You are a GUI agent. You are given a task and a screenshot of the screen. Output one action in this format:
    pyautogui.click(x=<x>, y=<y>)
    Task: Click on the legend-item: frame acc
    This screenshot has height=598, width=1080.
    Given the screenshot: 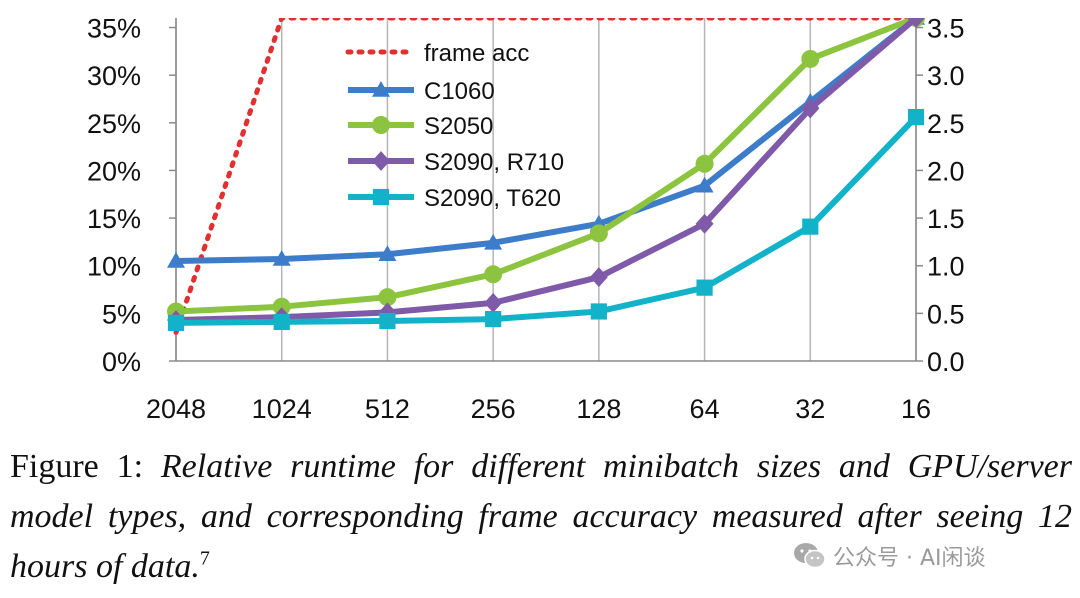 What is the action you would take?
    pyautogui.click(x=437, y=53)
    